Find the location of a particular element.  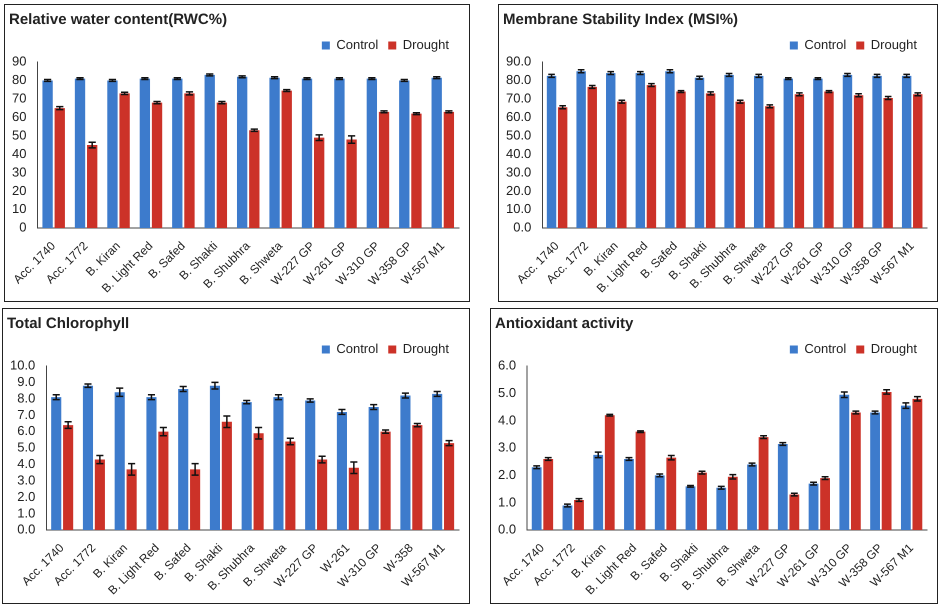

y-tick-label: 2.0 is located at coordinates (507, 474).